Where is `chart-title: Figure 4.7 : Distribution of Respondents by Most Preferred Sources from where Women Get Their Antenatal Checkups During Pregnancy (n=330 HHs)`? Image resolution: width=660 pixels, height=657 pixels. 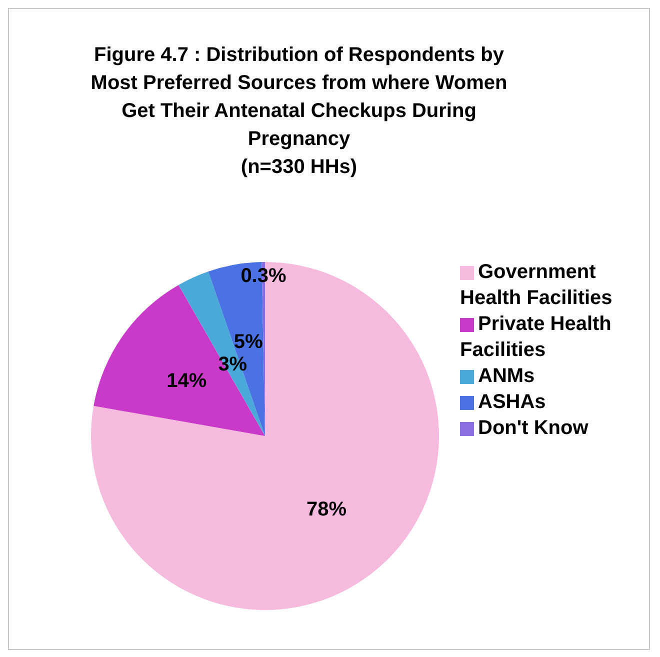 chart-title: Figure 4.7 : Distribution of Respondents by Most Preferred Sources from where Women Get Their Antenatal Checkups During Pregnancy (n=330 HHs) is located at coordinates (299, 111).